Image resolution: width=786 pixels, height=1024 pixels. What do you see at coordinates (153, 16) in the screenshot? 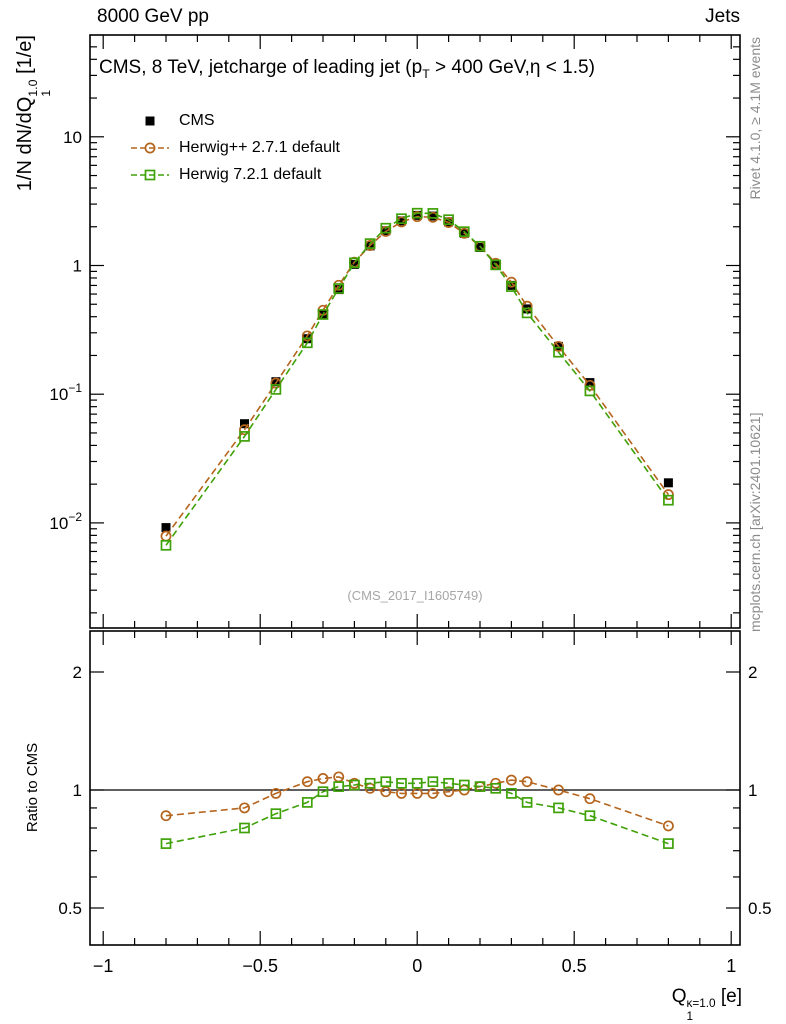
I see `beam-energy-label: 8000 GeV pp` at bounding box center [153, 16].